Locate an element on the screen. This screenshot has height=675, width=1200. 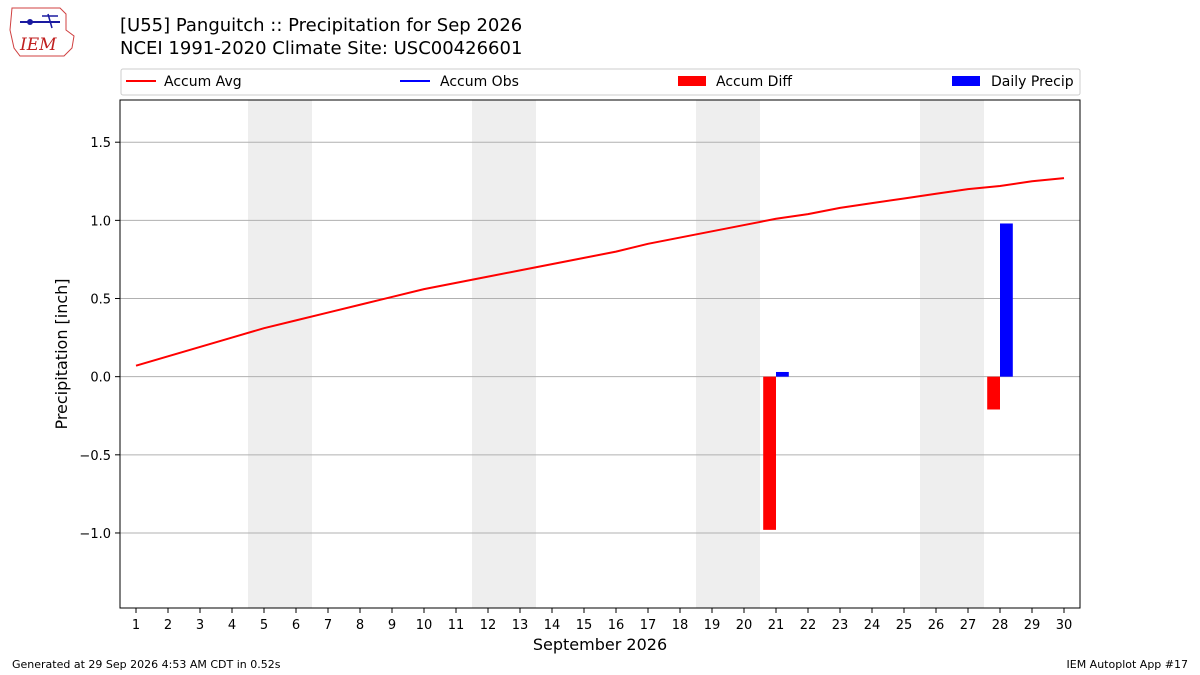
x-tick-label: 5 is located at coordinates (264, 625).